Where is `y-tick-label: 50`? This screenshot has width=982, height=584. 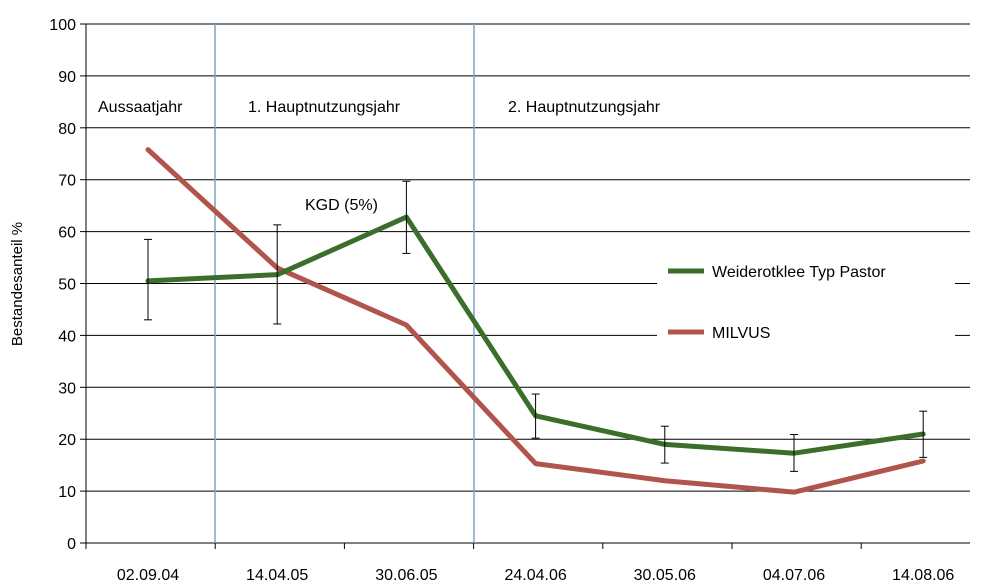
y-tick-label: 50 is located at coordinates (67, 285).